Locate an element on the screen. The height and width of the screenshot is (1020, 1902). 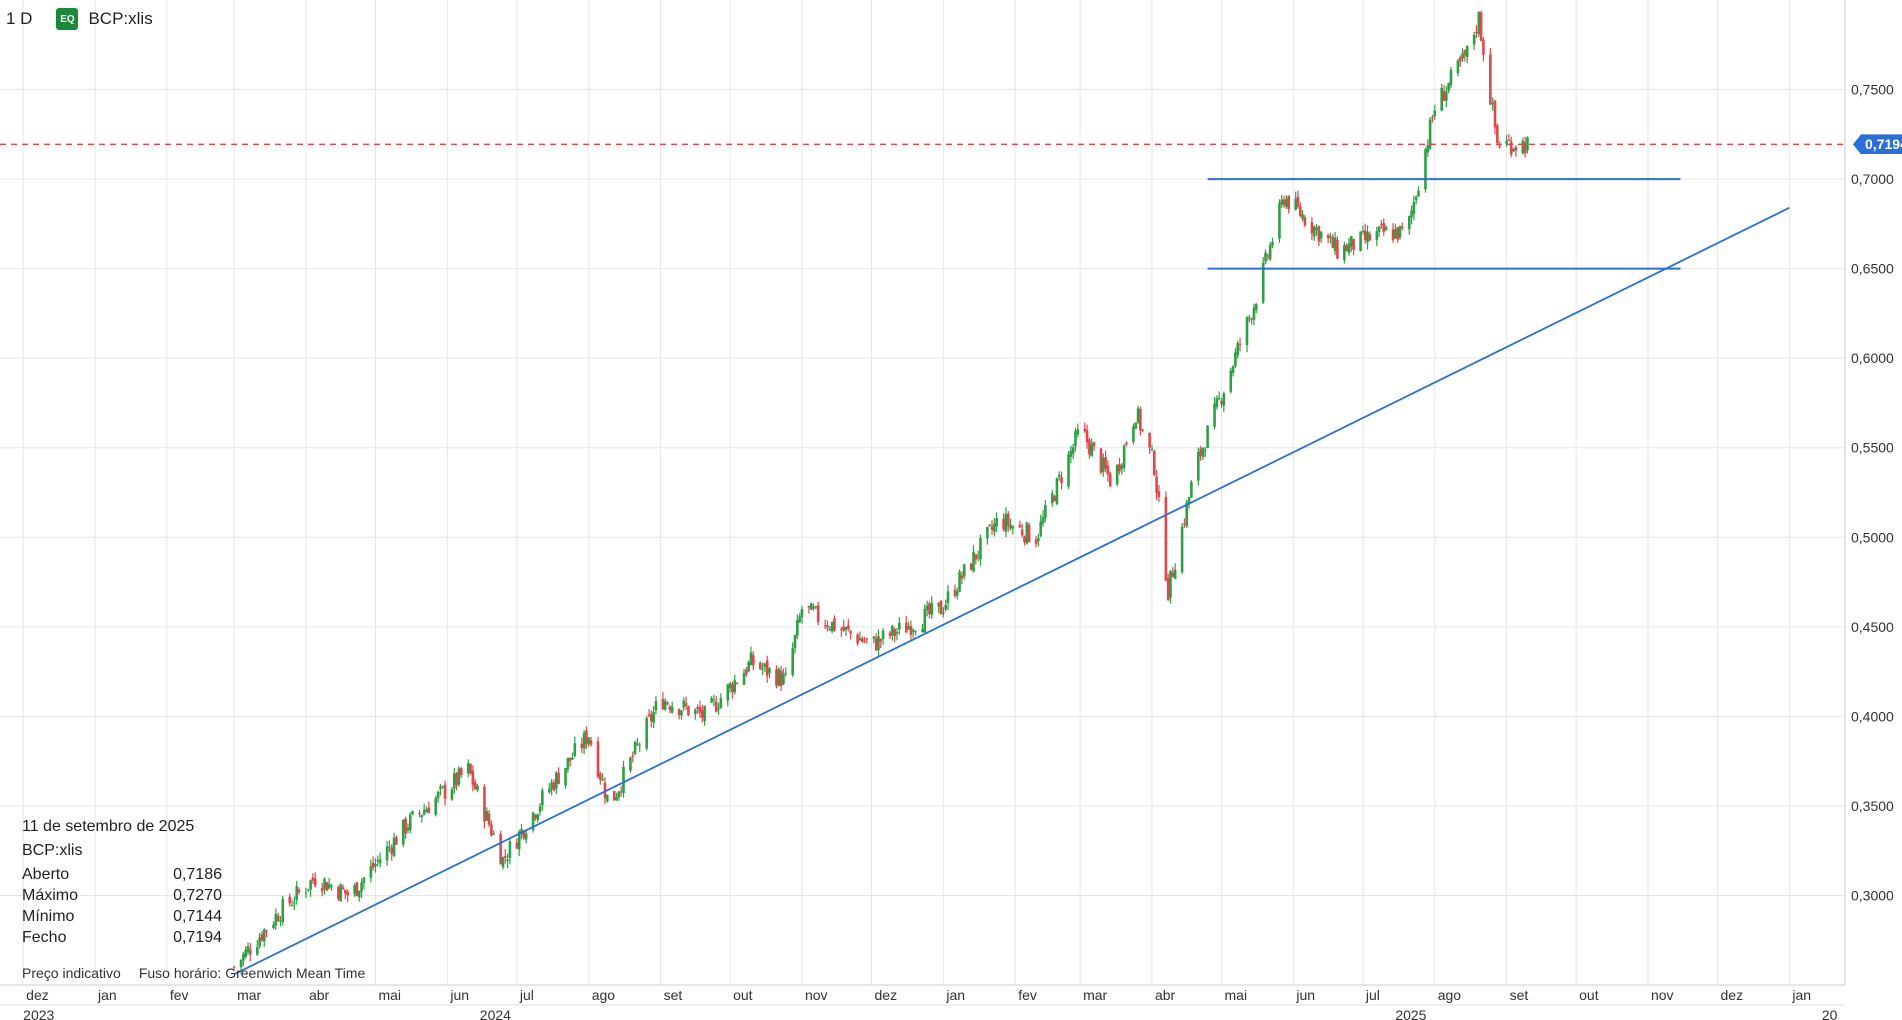
y-tick-label: 0,6500 is located at coordinates (1872, 269).